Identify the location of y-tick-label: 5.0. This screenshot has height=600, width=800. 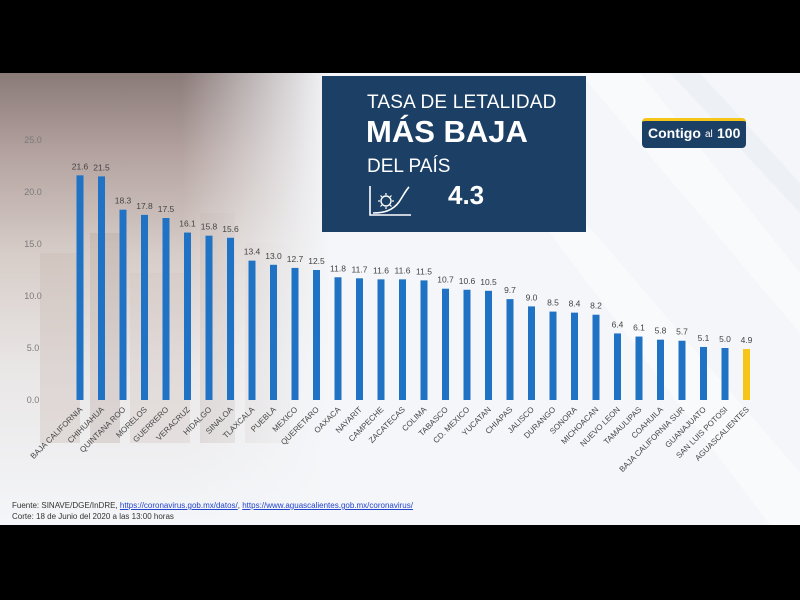
(33, 348).